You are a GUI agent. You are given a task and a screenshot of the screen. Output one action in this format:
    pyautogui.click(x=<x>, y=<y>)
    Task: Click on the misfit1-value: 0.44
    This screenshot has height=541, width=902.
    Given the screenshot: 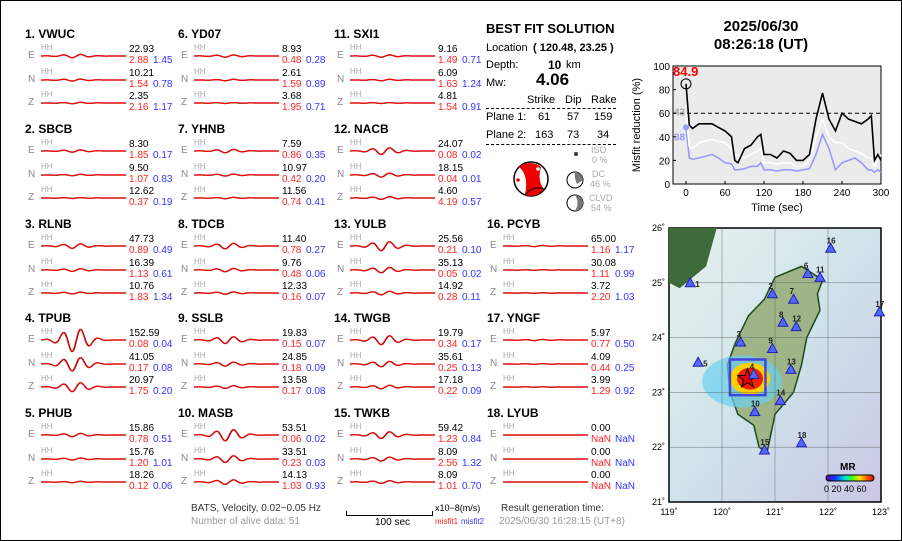 What is the action you would take?
    pyautogui.click(x=601, y=368)
    